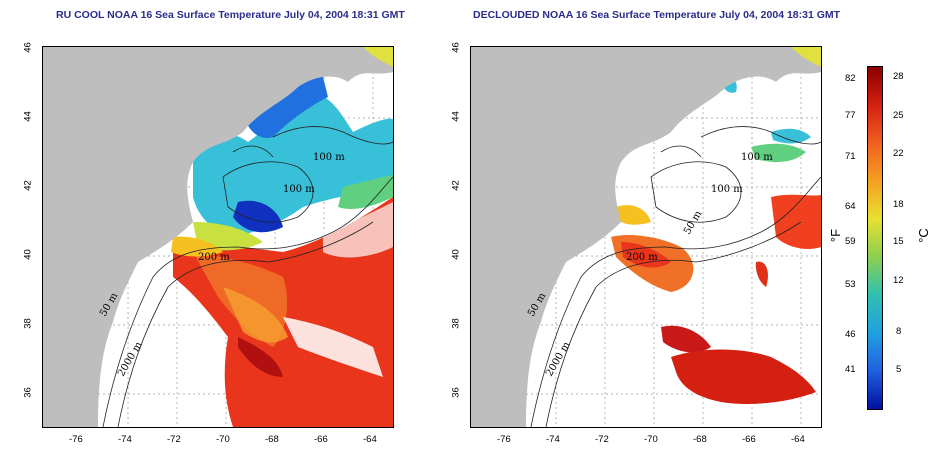  I want to click on colorbar, so click(875, 238).